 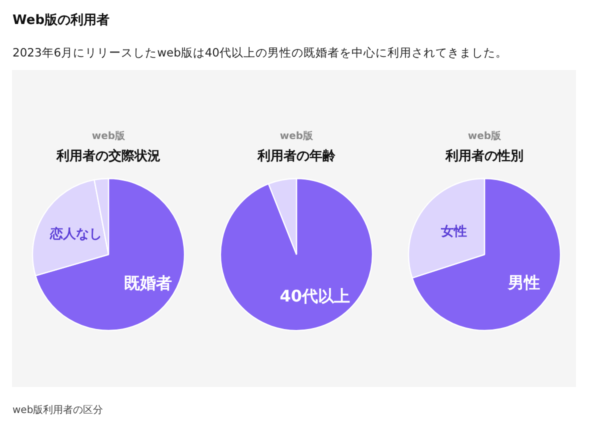 What do you see at coordinates (315, 296) in the screenshot?
I see `slice-label: 40代以上` at bounding box center [315, 296].